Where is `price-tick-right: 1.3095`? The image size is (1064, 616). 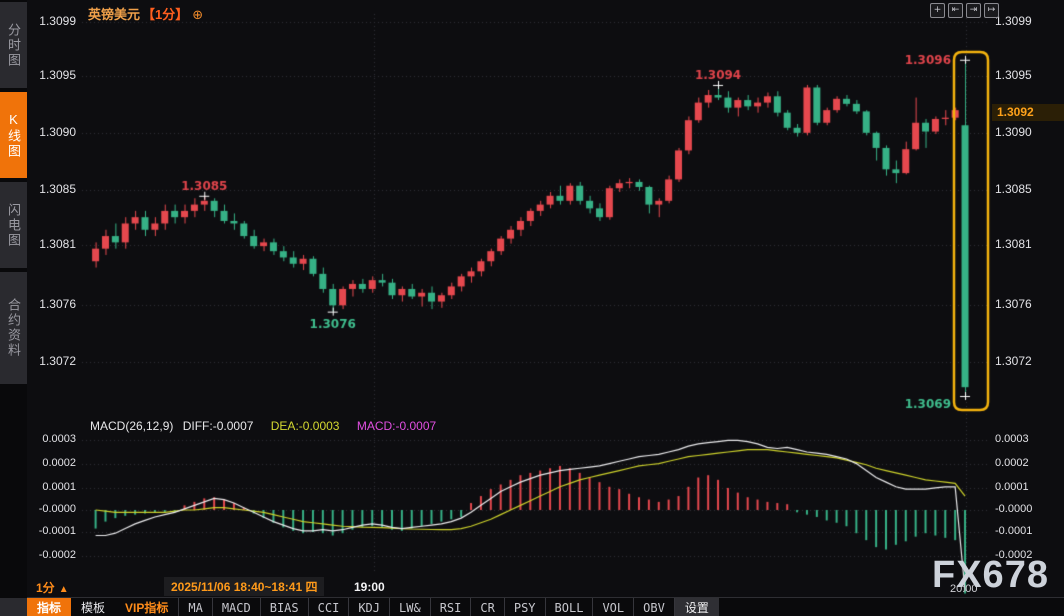
price-tick-right: 1.3095 is located at coordinates (1013, 75).